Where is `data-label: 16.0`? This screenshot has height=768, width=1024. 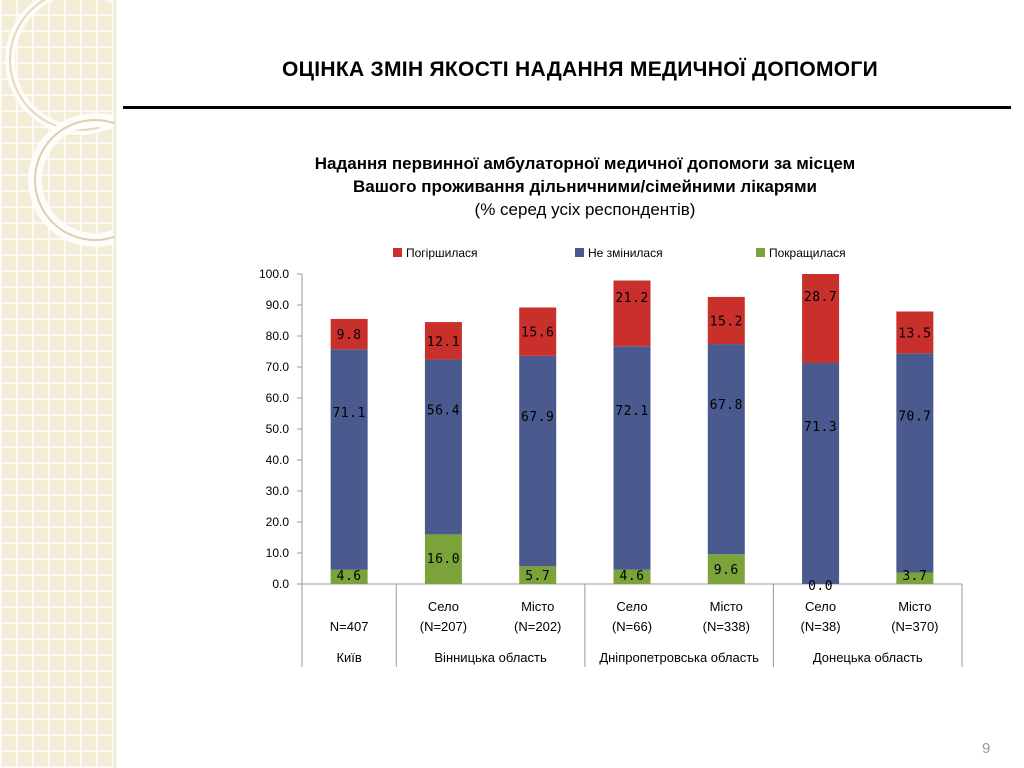
data-label: 16.0 is located at coordinates (443, 559).